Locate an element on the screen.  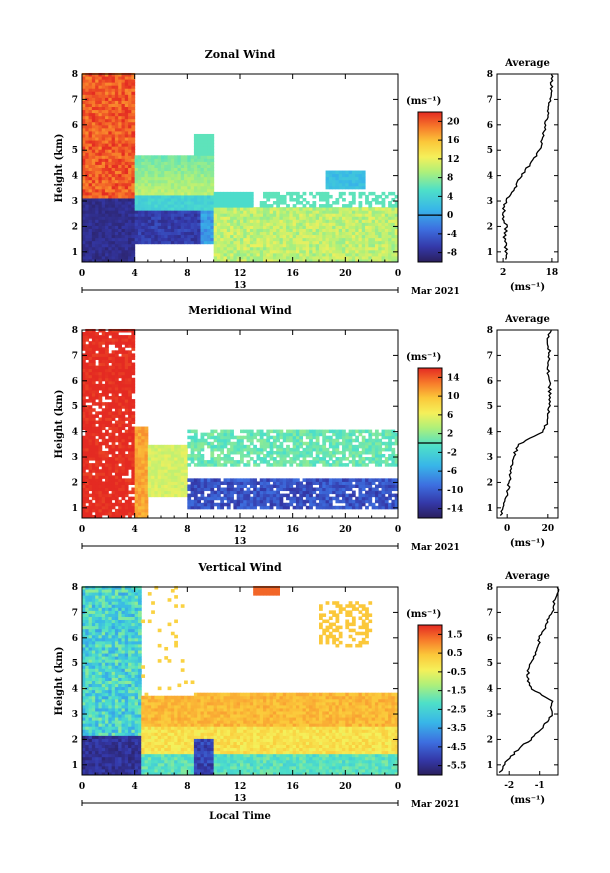
zonal-wind-heatmap-cells is located at coordinates (240, 167).